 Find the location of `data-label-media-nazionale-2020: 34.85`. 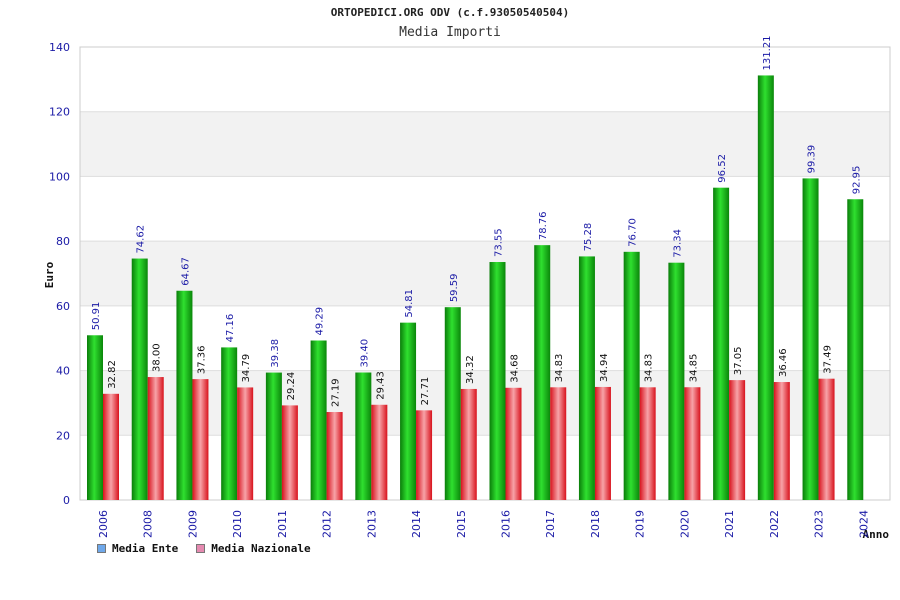

data-label-media-nazionale-2020: 34.85 is located at coordinates (693, 368).